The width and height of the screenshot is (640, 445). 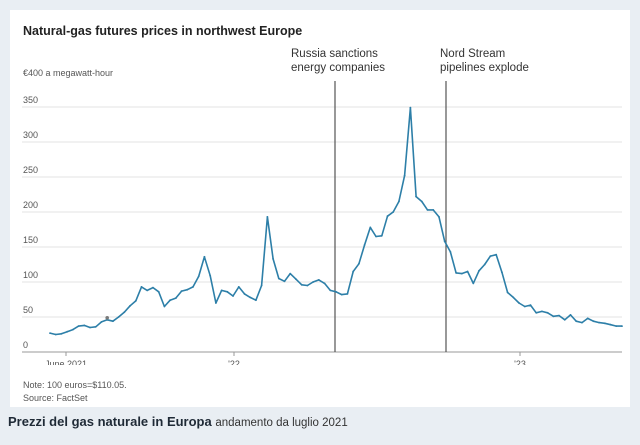 I want to click on y-tick-label: 200, so click(x=30, y=205).